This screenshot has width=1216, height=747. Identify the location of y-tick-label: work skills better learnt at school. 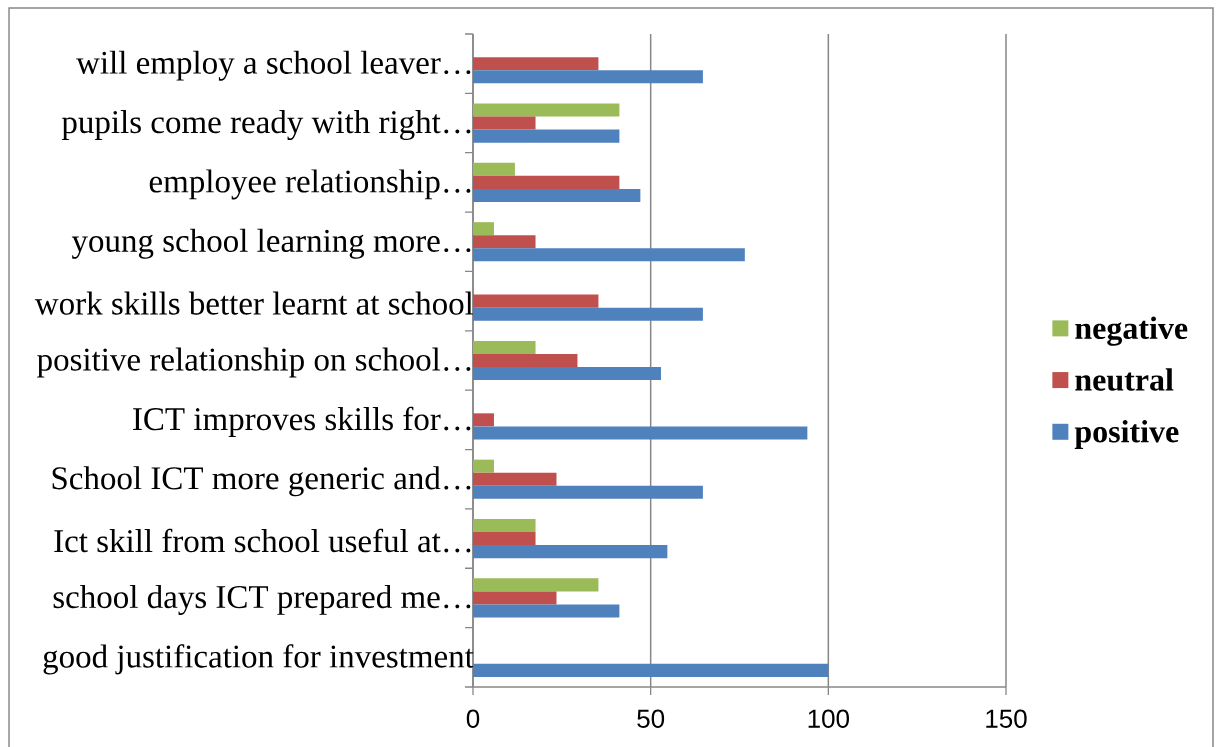
(254, 303).